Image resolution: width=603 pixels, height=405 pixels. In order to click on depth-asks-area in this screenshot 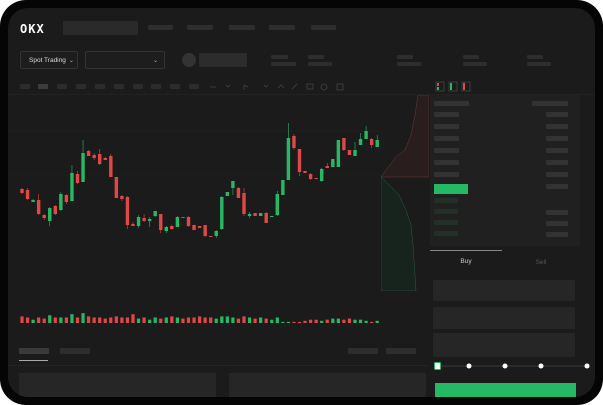, I will do `click(405, 136)`.